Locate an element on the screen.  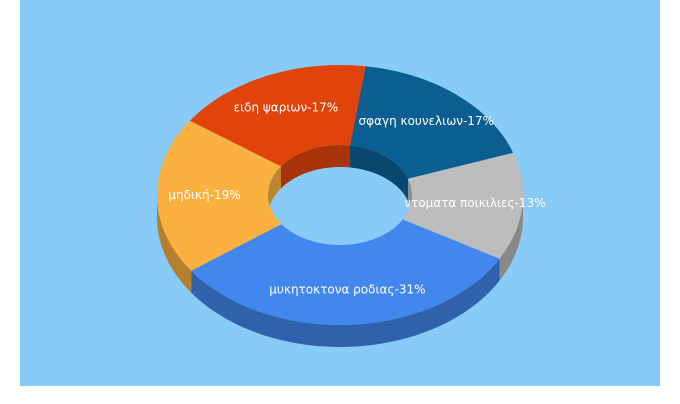
data-label: μηδική-19% is located at coordinates (204, 195).